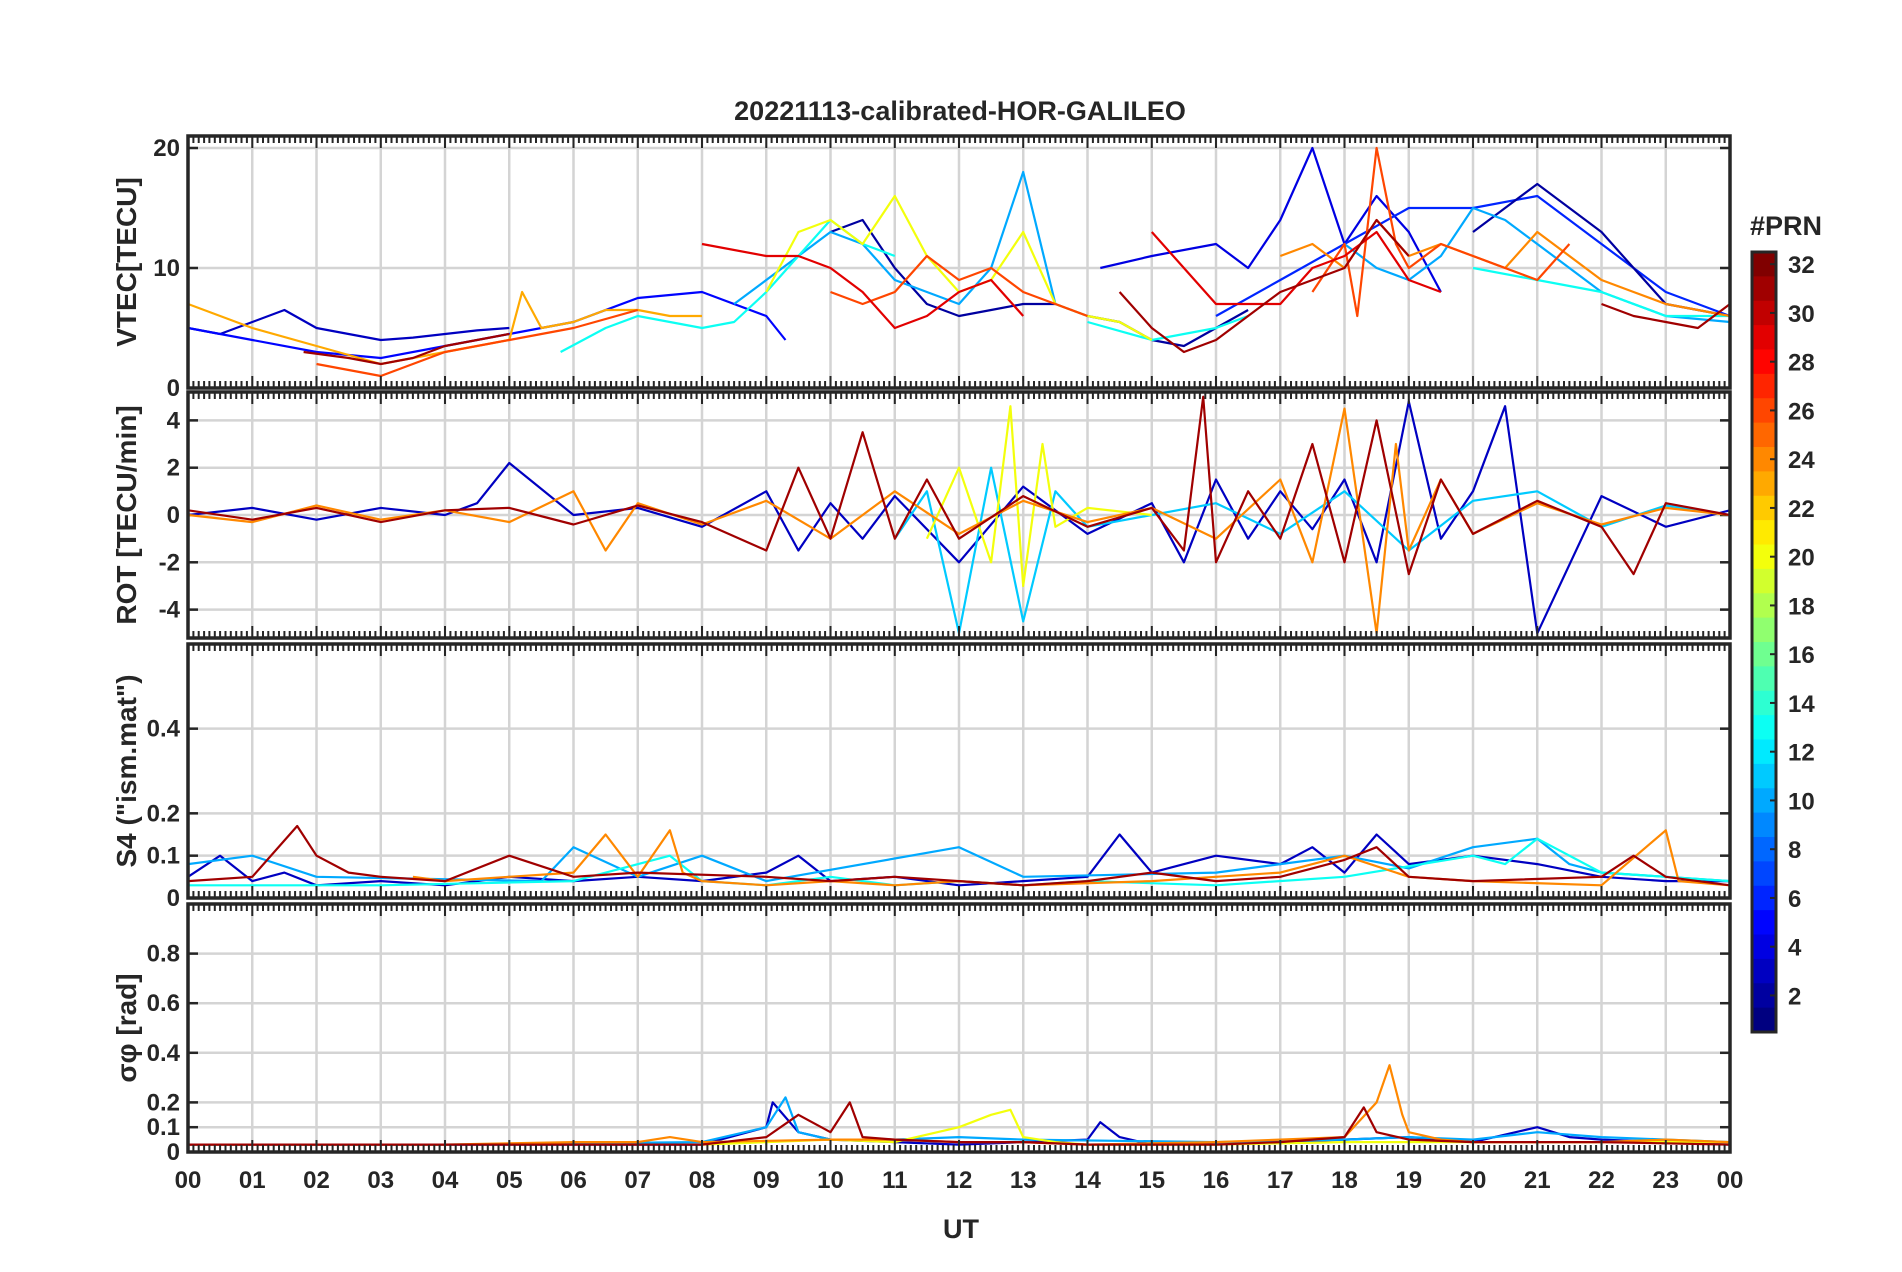 The width and height of the screenshot is (1902, 1272). I want to click on x-tick-label: 05, so click(509, 1180).